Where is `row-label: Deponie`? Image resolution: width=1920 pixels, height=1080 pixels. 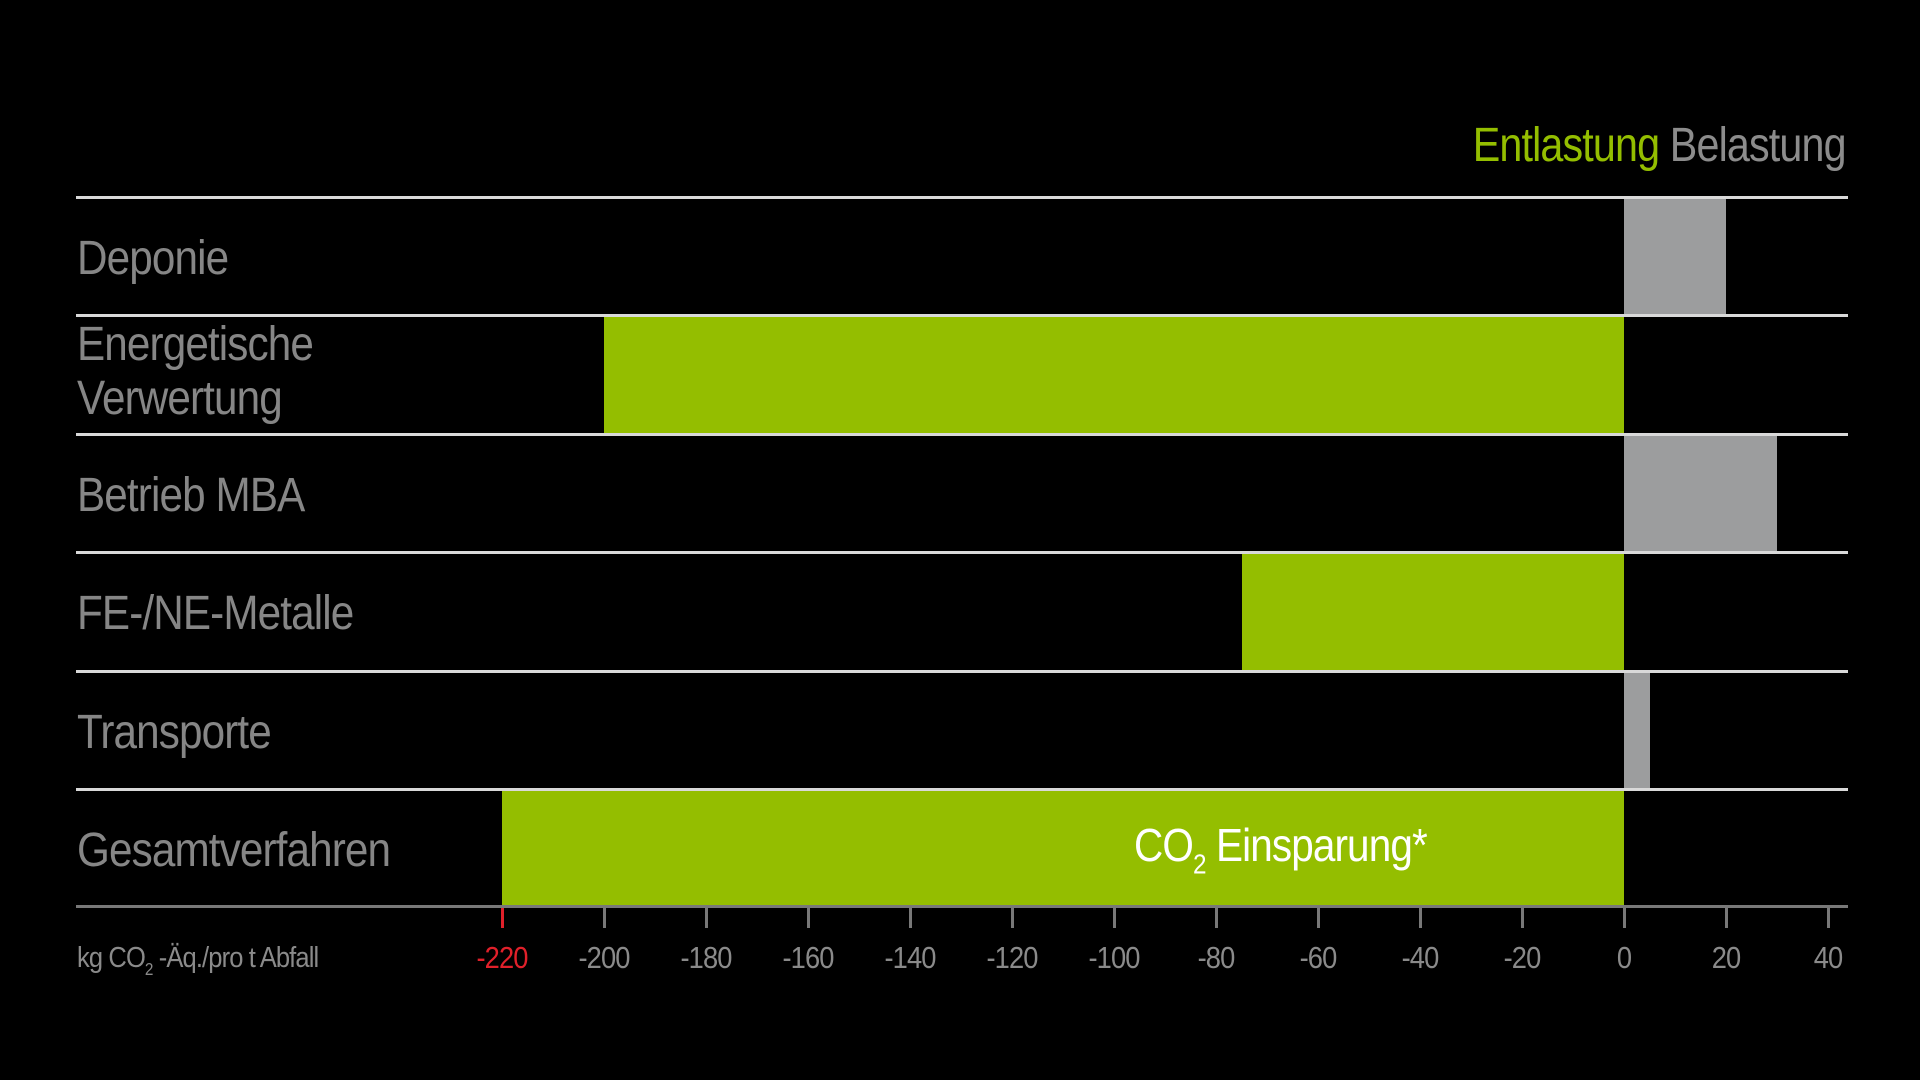
row-label: Deponie is located at coordinates (153, 258).